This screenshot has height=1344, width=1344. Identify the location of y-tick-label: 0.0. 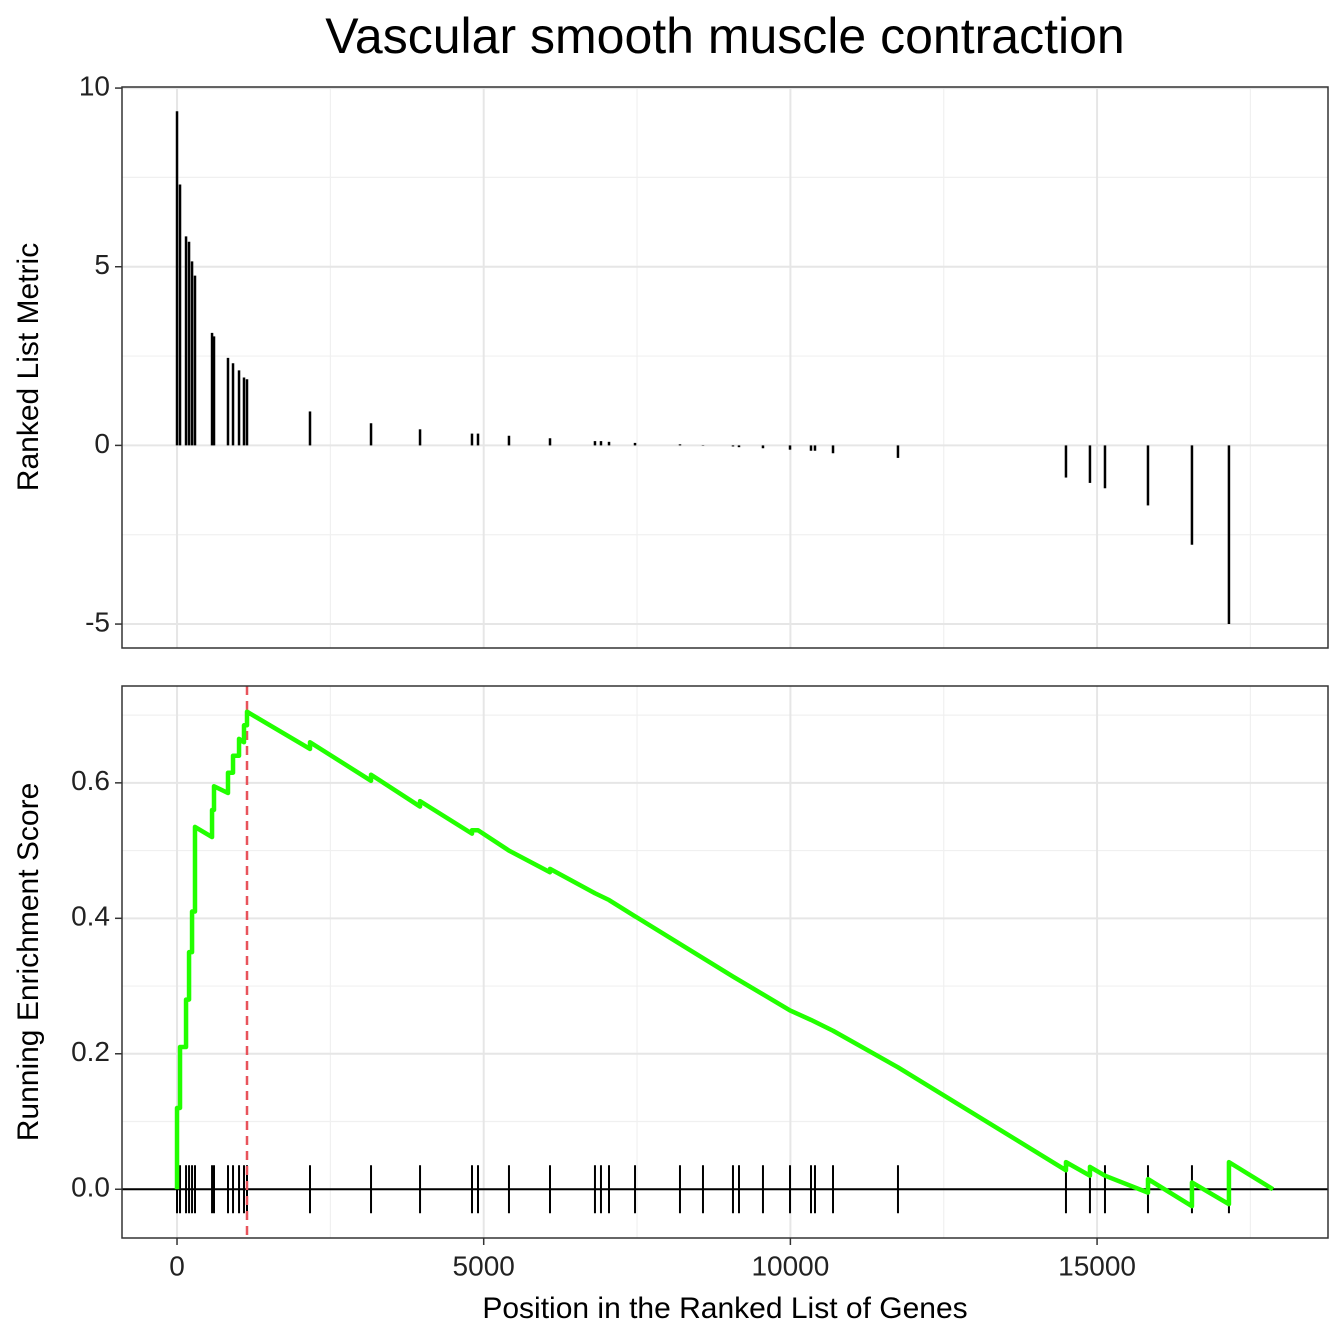
(90, 1187).